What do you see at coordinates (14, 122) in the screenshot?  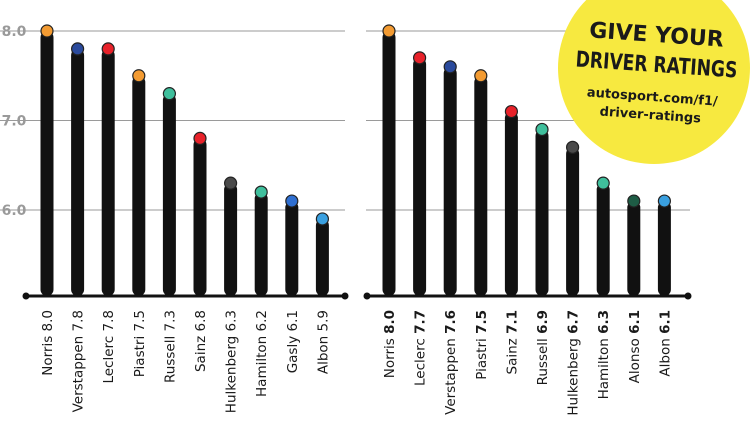 I see `y-tick-label: 7.0` at bounding box center [14, 122].